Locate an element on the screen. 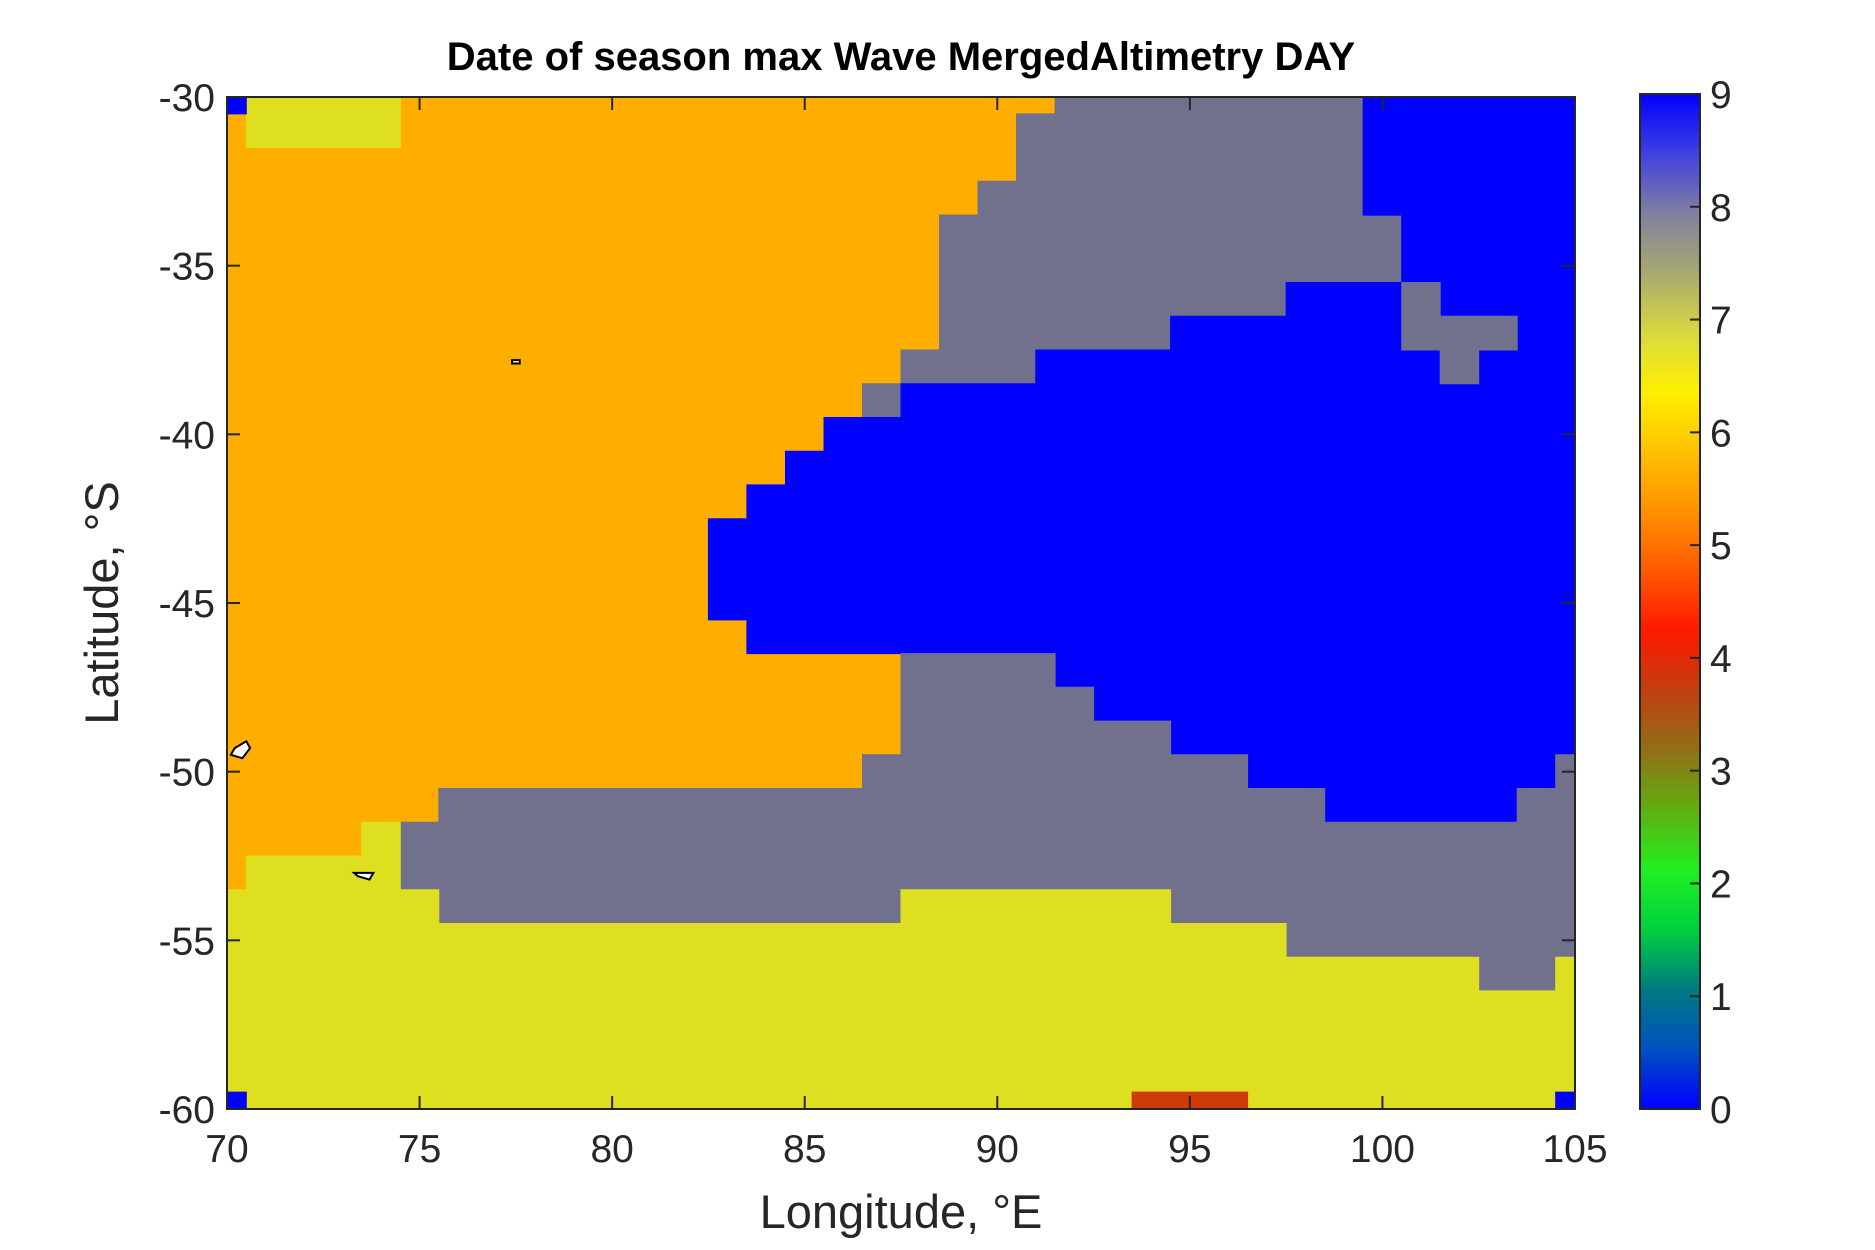  y-tick-label--35: -35 is located at coordinates (187, 267).